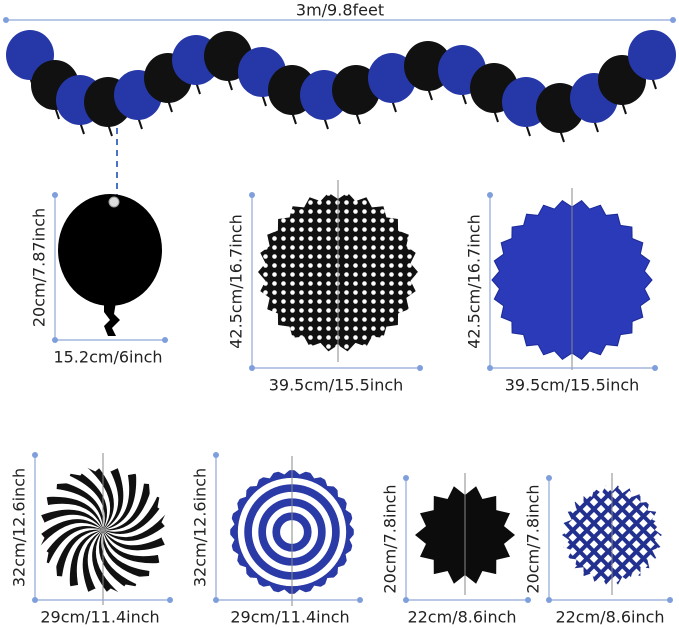 The image size is (679, 628). I want to click on garland-dimension: 3m/9.8feet, so click(339, 12).